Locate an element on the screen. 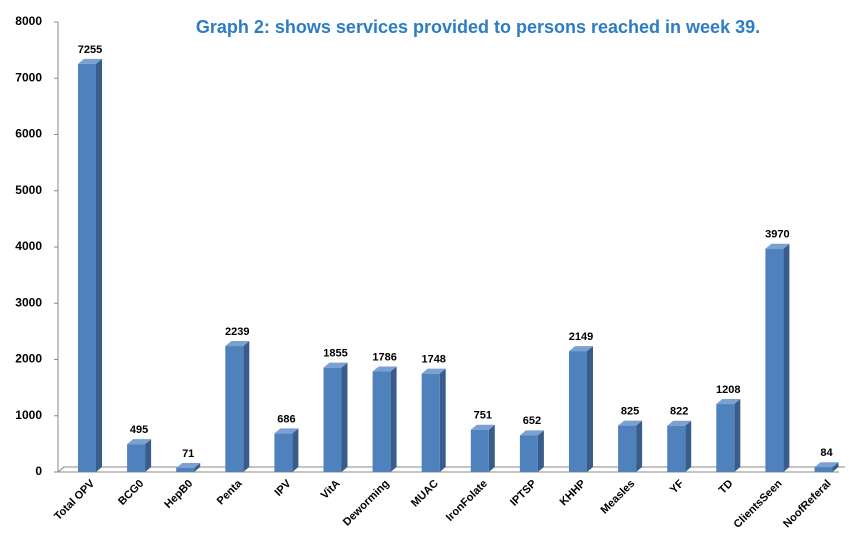 This screenshot has height=549, width=849. y-tick-label: 4000 is located at coordinates (28, 246).